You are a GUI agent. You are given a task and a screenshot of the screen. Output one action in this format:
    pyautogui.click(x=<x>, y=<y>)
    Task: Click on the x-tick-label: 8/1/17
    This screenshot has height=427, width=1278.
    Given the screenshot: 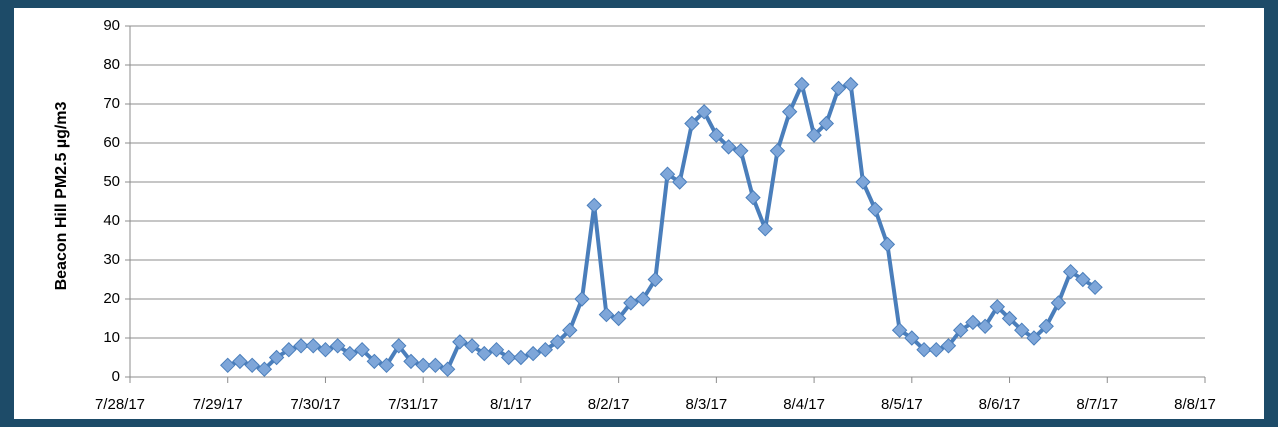 What is the action you would take?
    pyautogui.click(x=511, y=404)
    